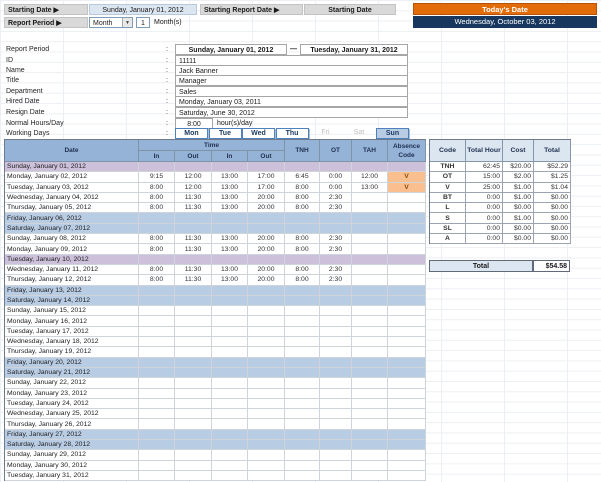 This screenshot has width=601, height=482. Describe the element at coordinates (143, 22) in the screenshot. I see `report-period-count-input: 1` at that location.